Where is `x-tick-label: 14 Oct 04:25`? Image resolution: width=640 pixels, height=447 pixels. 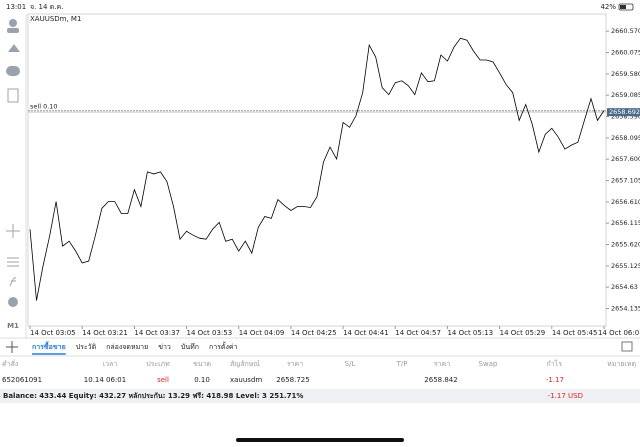 x-tick-label: 14 Oct 04:25 is located at coordinates (314, 333).